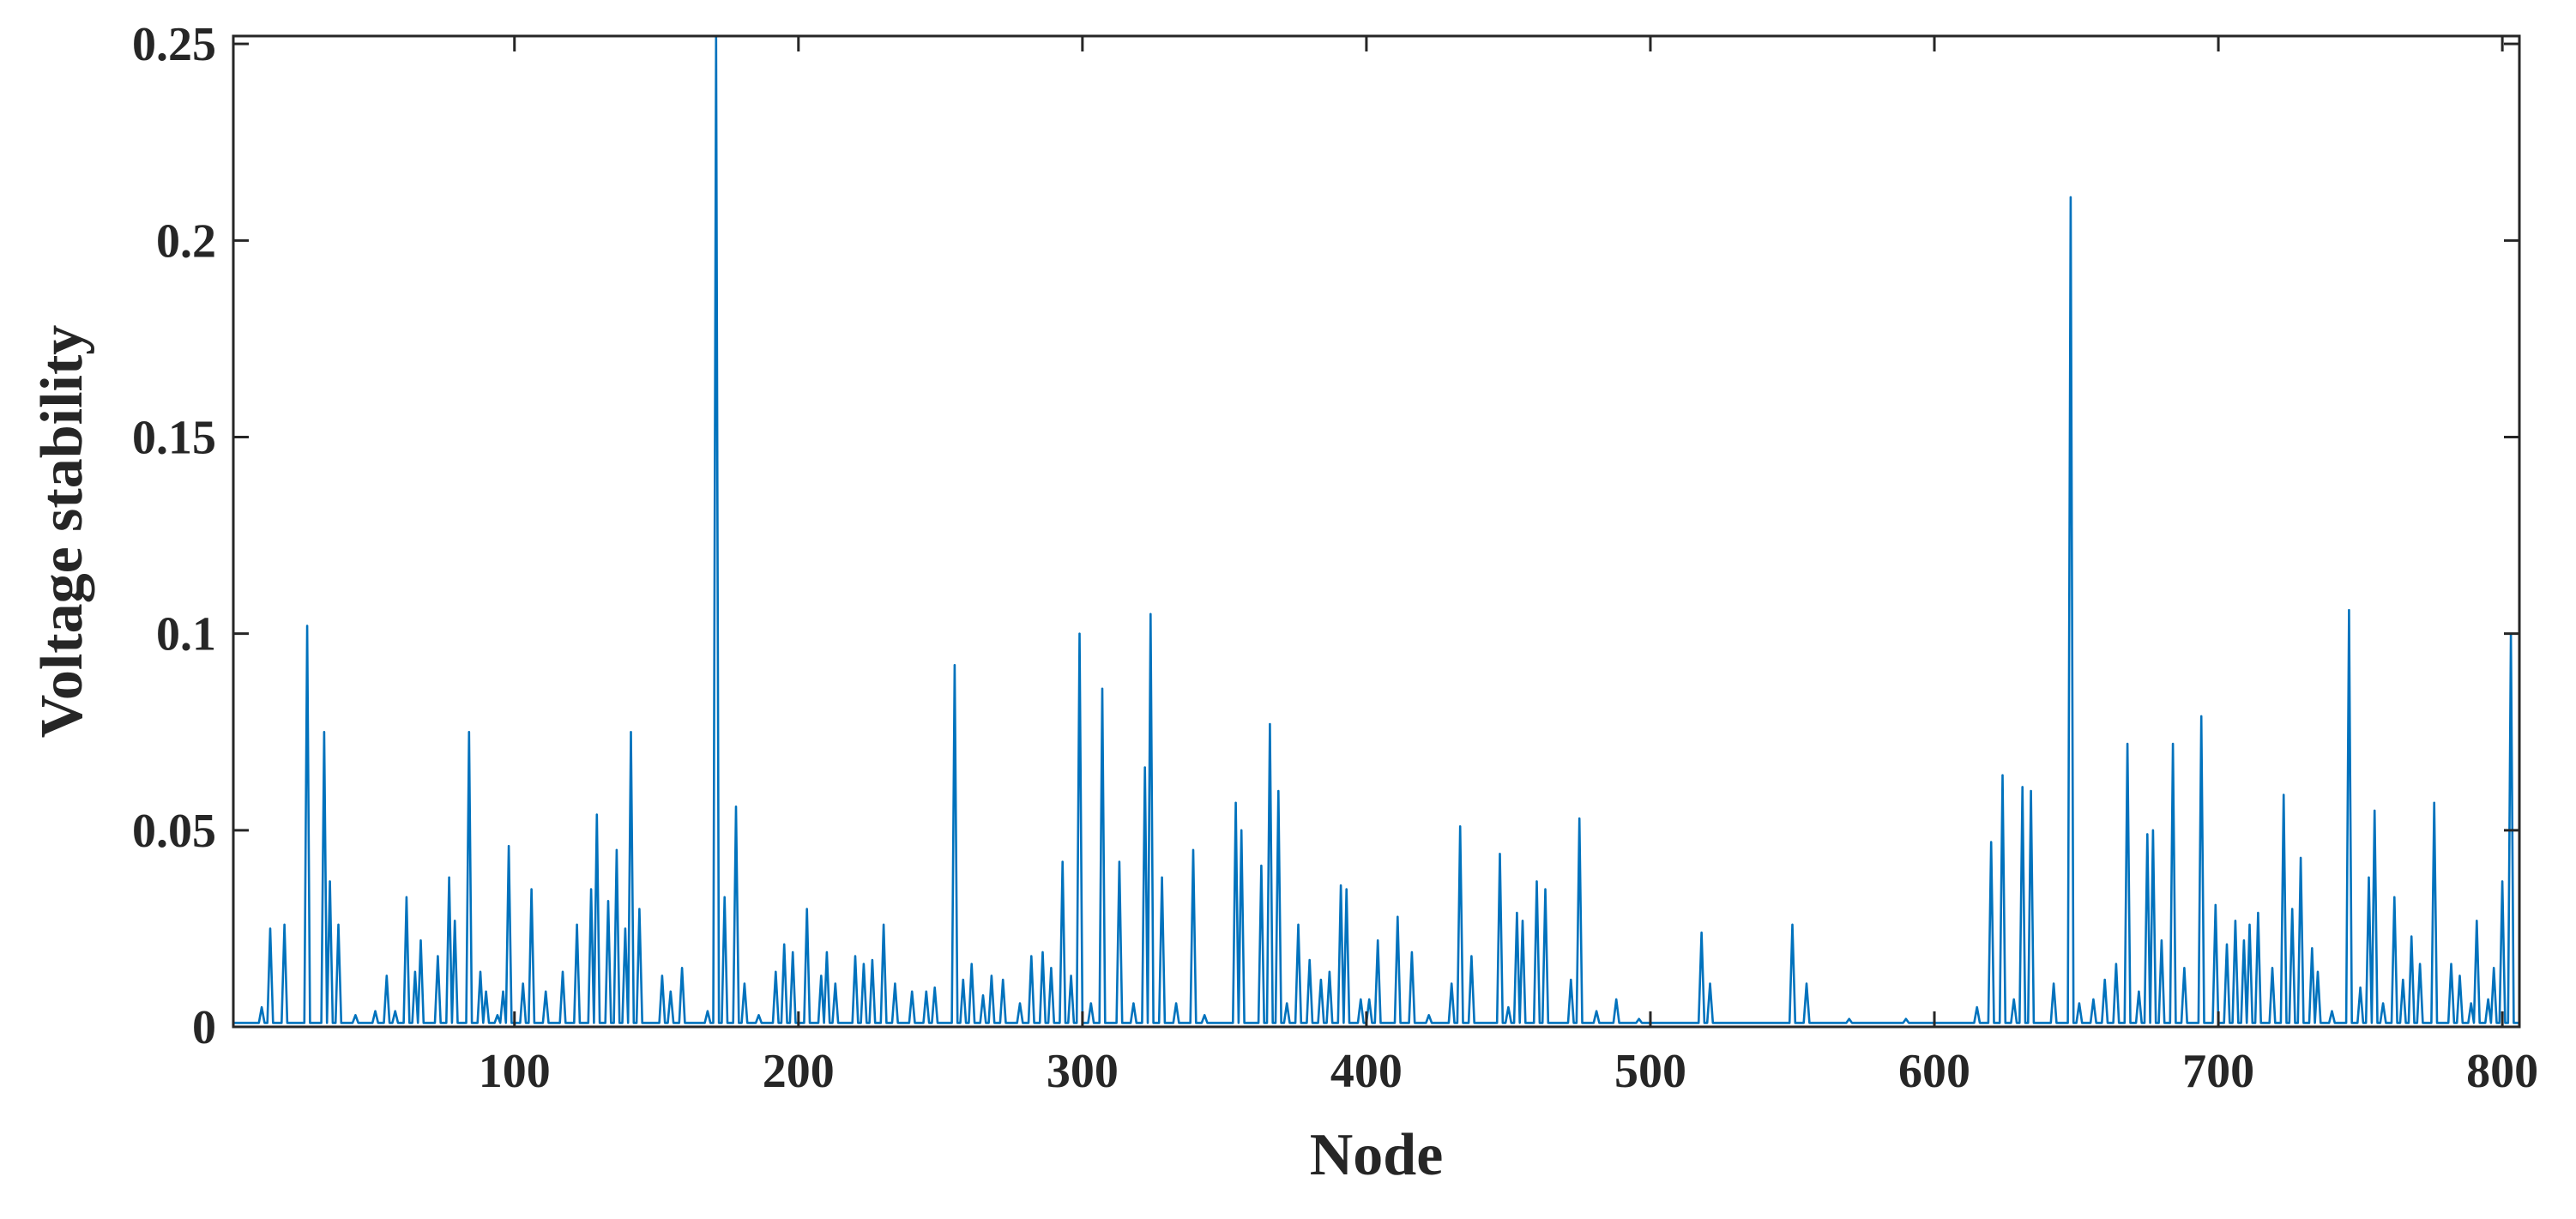  Describe the element at coordinates (1377, 1155) in the screenshot. I see `x-axis-title: Node` at that location.